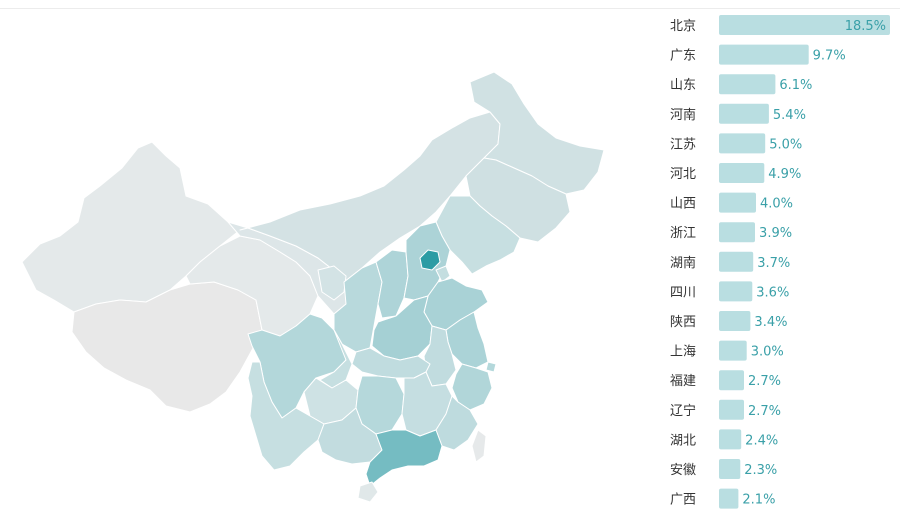 The width and height of the screenshot is (900, 515). I want to click on bar-row: 江苏 5.0%, so click(736, 143).